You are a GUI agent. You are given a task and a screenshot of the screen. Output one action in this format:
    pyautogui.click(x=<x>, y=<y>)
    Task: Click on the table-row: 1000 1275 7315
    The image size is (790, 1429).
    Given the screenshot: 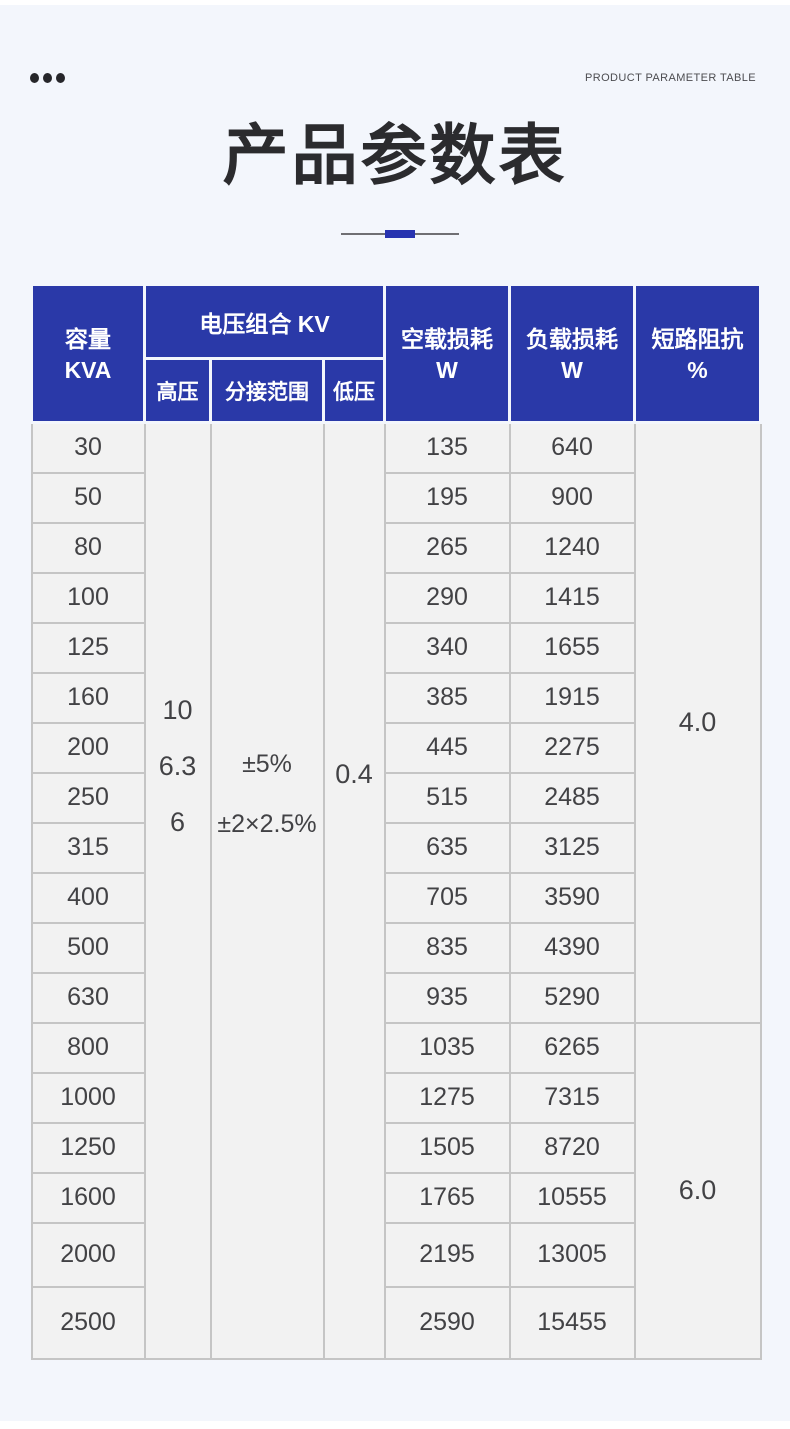 What is the action you would take?
    pyautogui.click(x=395, y=1097)
    